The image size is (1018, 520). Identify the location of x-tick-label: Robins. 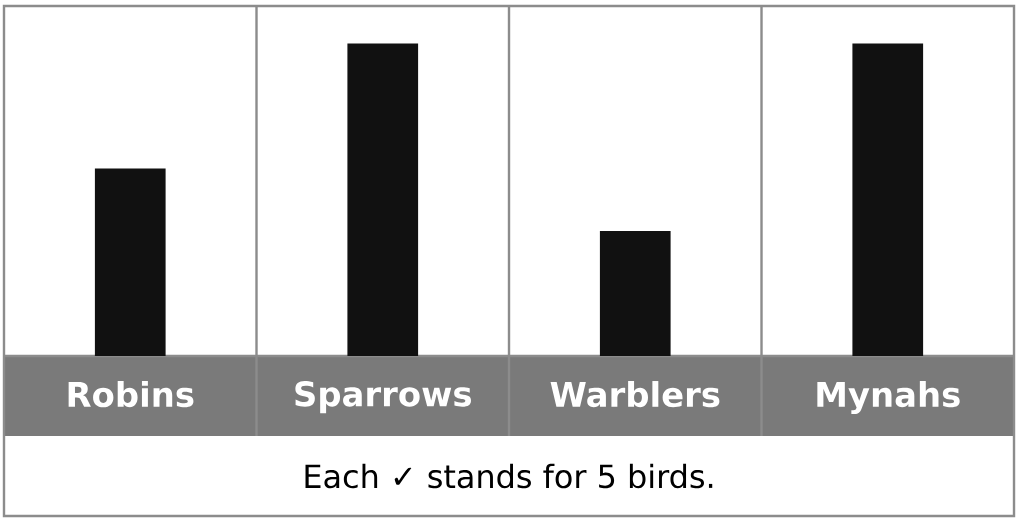
(131, 394).